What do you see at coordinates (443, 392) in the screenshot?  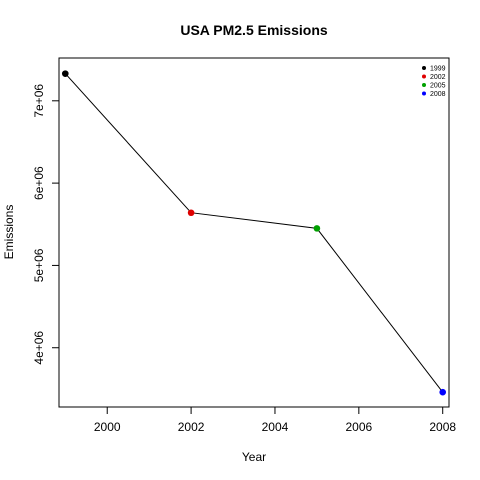 I see `data-point-2008` at bounding box center [443, 392].